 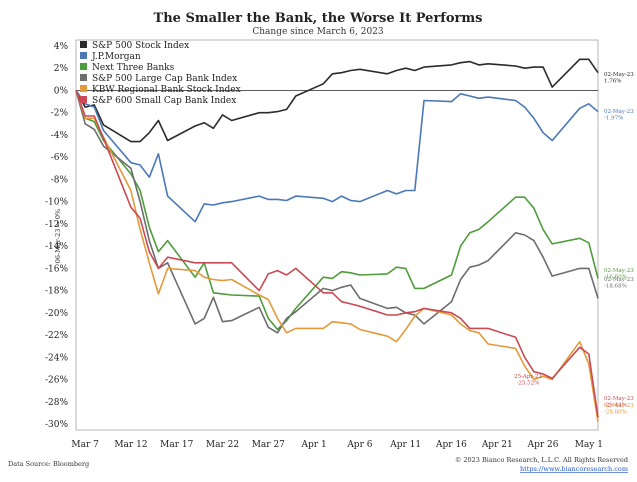 I want to click on annotation-value: -25.52%, so click(x=528, y=384).